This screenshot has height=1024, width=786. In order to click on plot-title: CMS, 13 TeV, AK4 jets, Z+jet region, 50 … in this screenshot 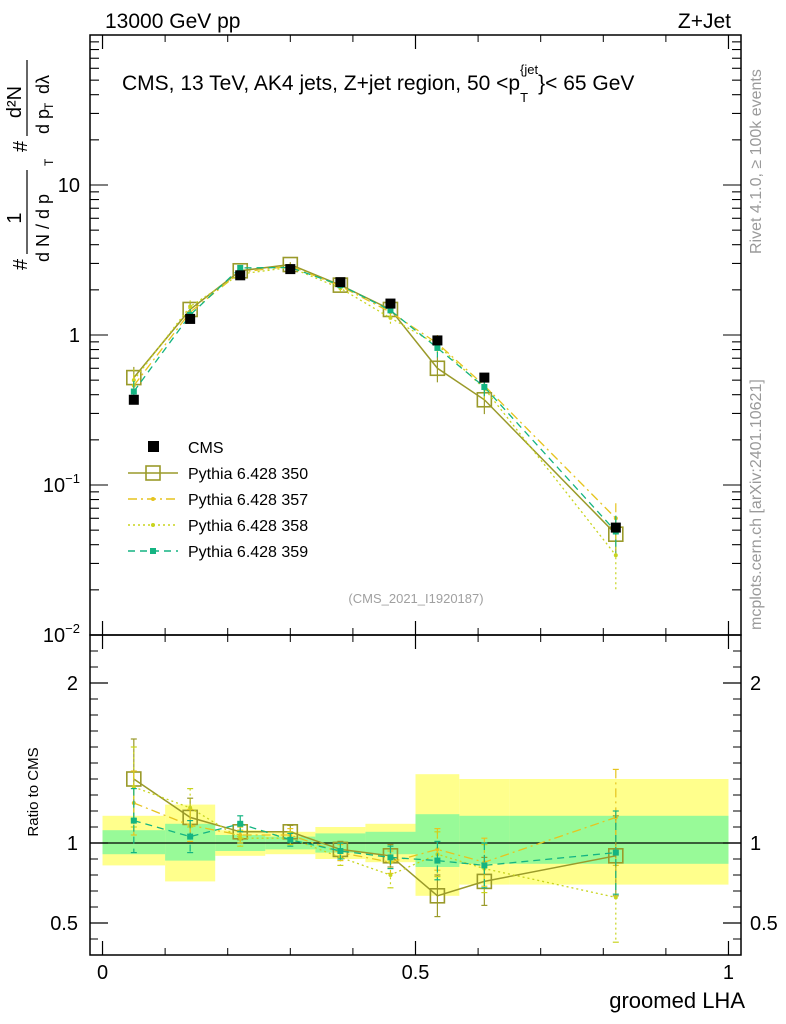, I will do `click(378, 83)`.